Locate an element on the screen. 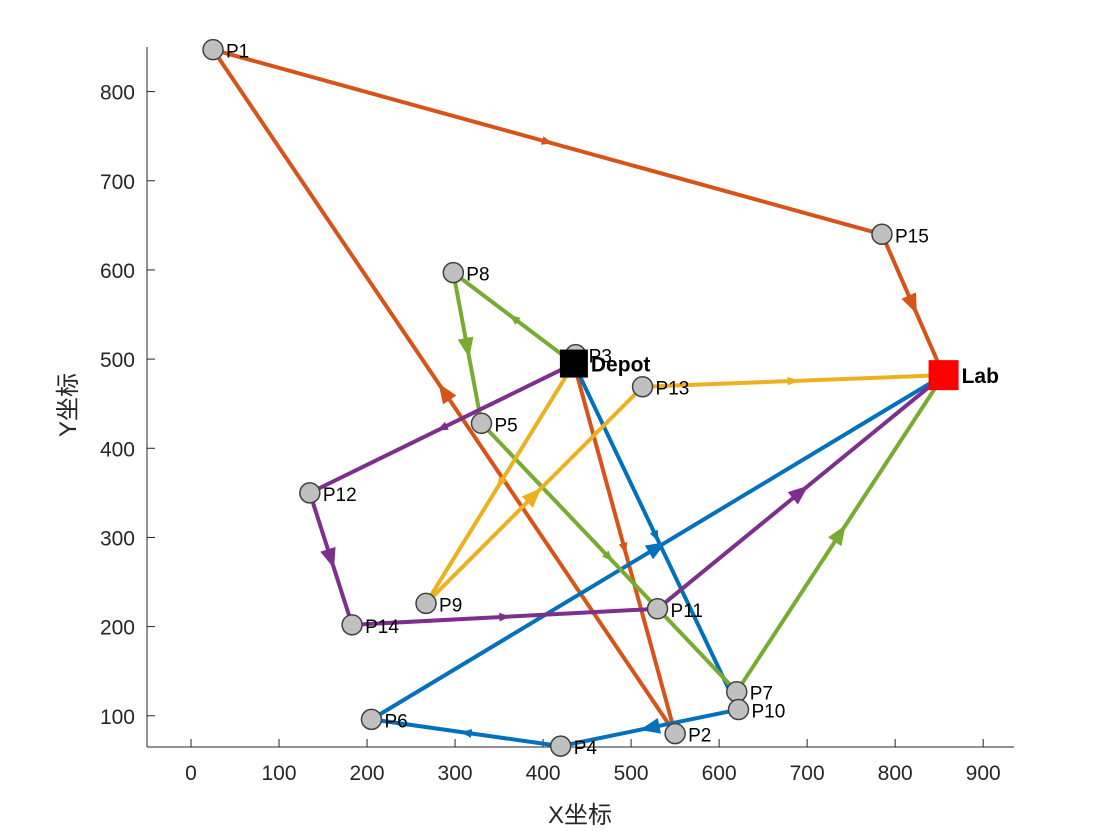 This screenshot has width=1120, height=840. point-label: P1 is located at coordinates (237, 52).